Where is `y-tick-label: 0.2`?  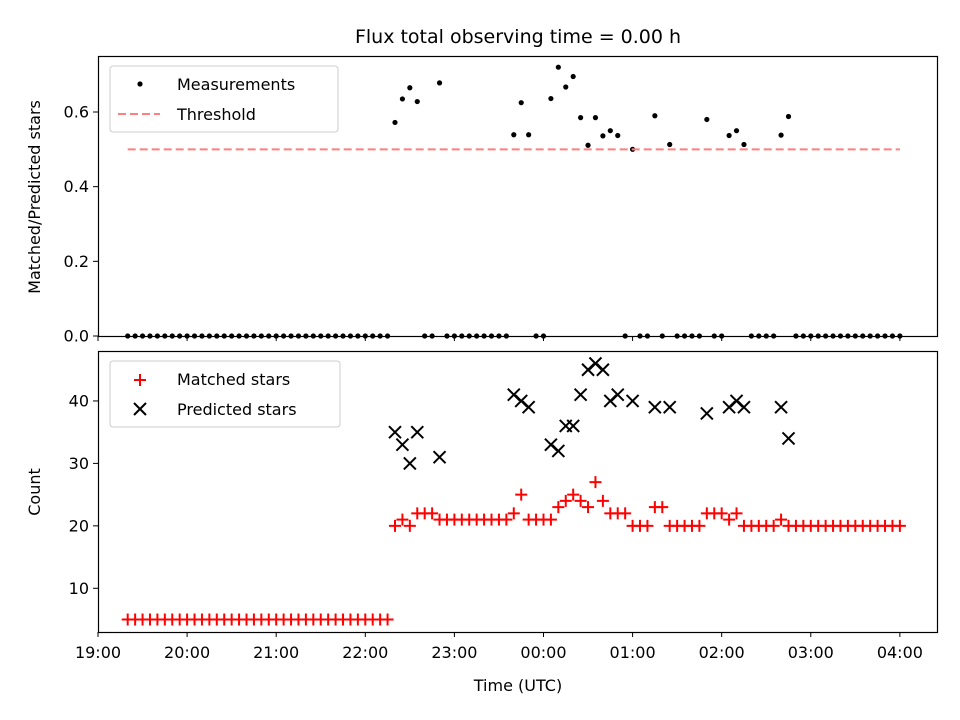
y-tick-label: 0.2 is located at coordinates (76, 261).